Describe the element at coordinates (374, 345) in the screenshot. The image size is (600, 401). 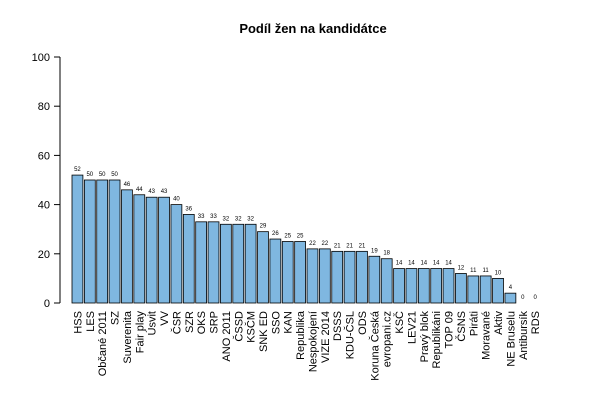
I see `category-label: Koruna Česká` at that location.